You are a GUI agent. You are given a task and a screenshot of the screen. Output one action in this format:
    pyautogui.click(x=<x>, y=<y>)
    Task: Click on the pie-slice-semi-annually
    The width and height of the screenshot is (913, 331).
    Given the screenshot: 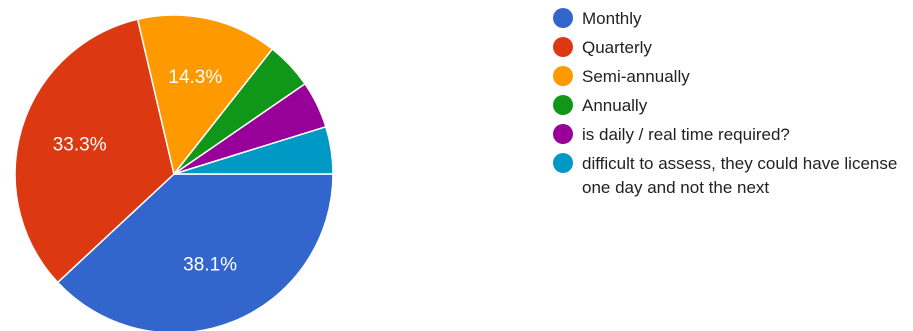 What is the action you would take?
    pyautogui.click(x=205, y=95)
    